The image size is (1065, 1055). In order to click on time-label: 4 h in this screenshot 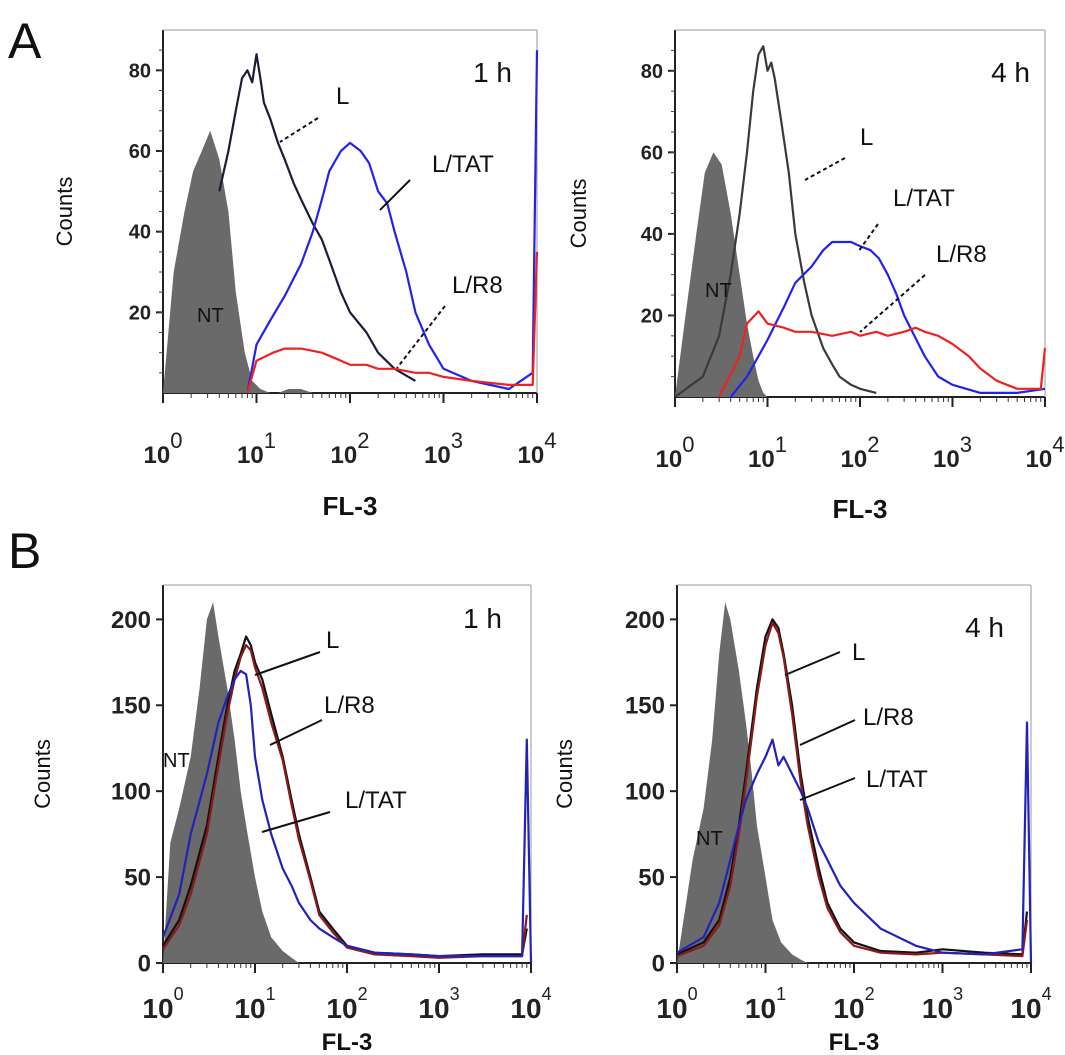, I will do `click(984, 627)`.